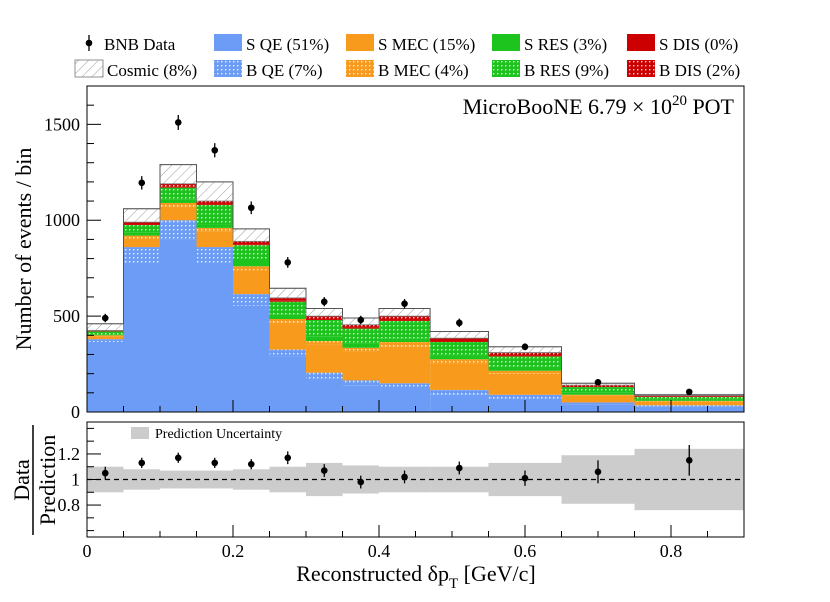  I want to click on legend-item-8: B RES (9%), so click(550, 70).